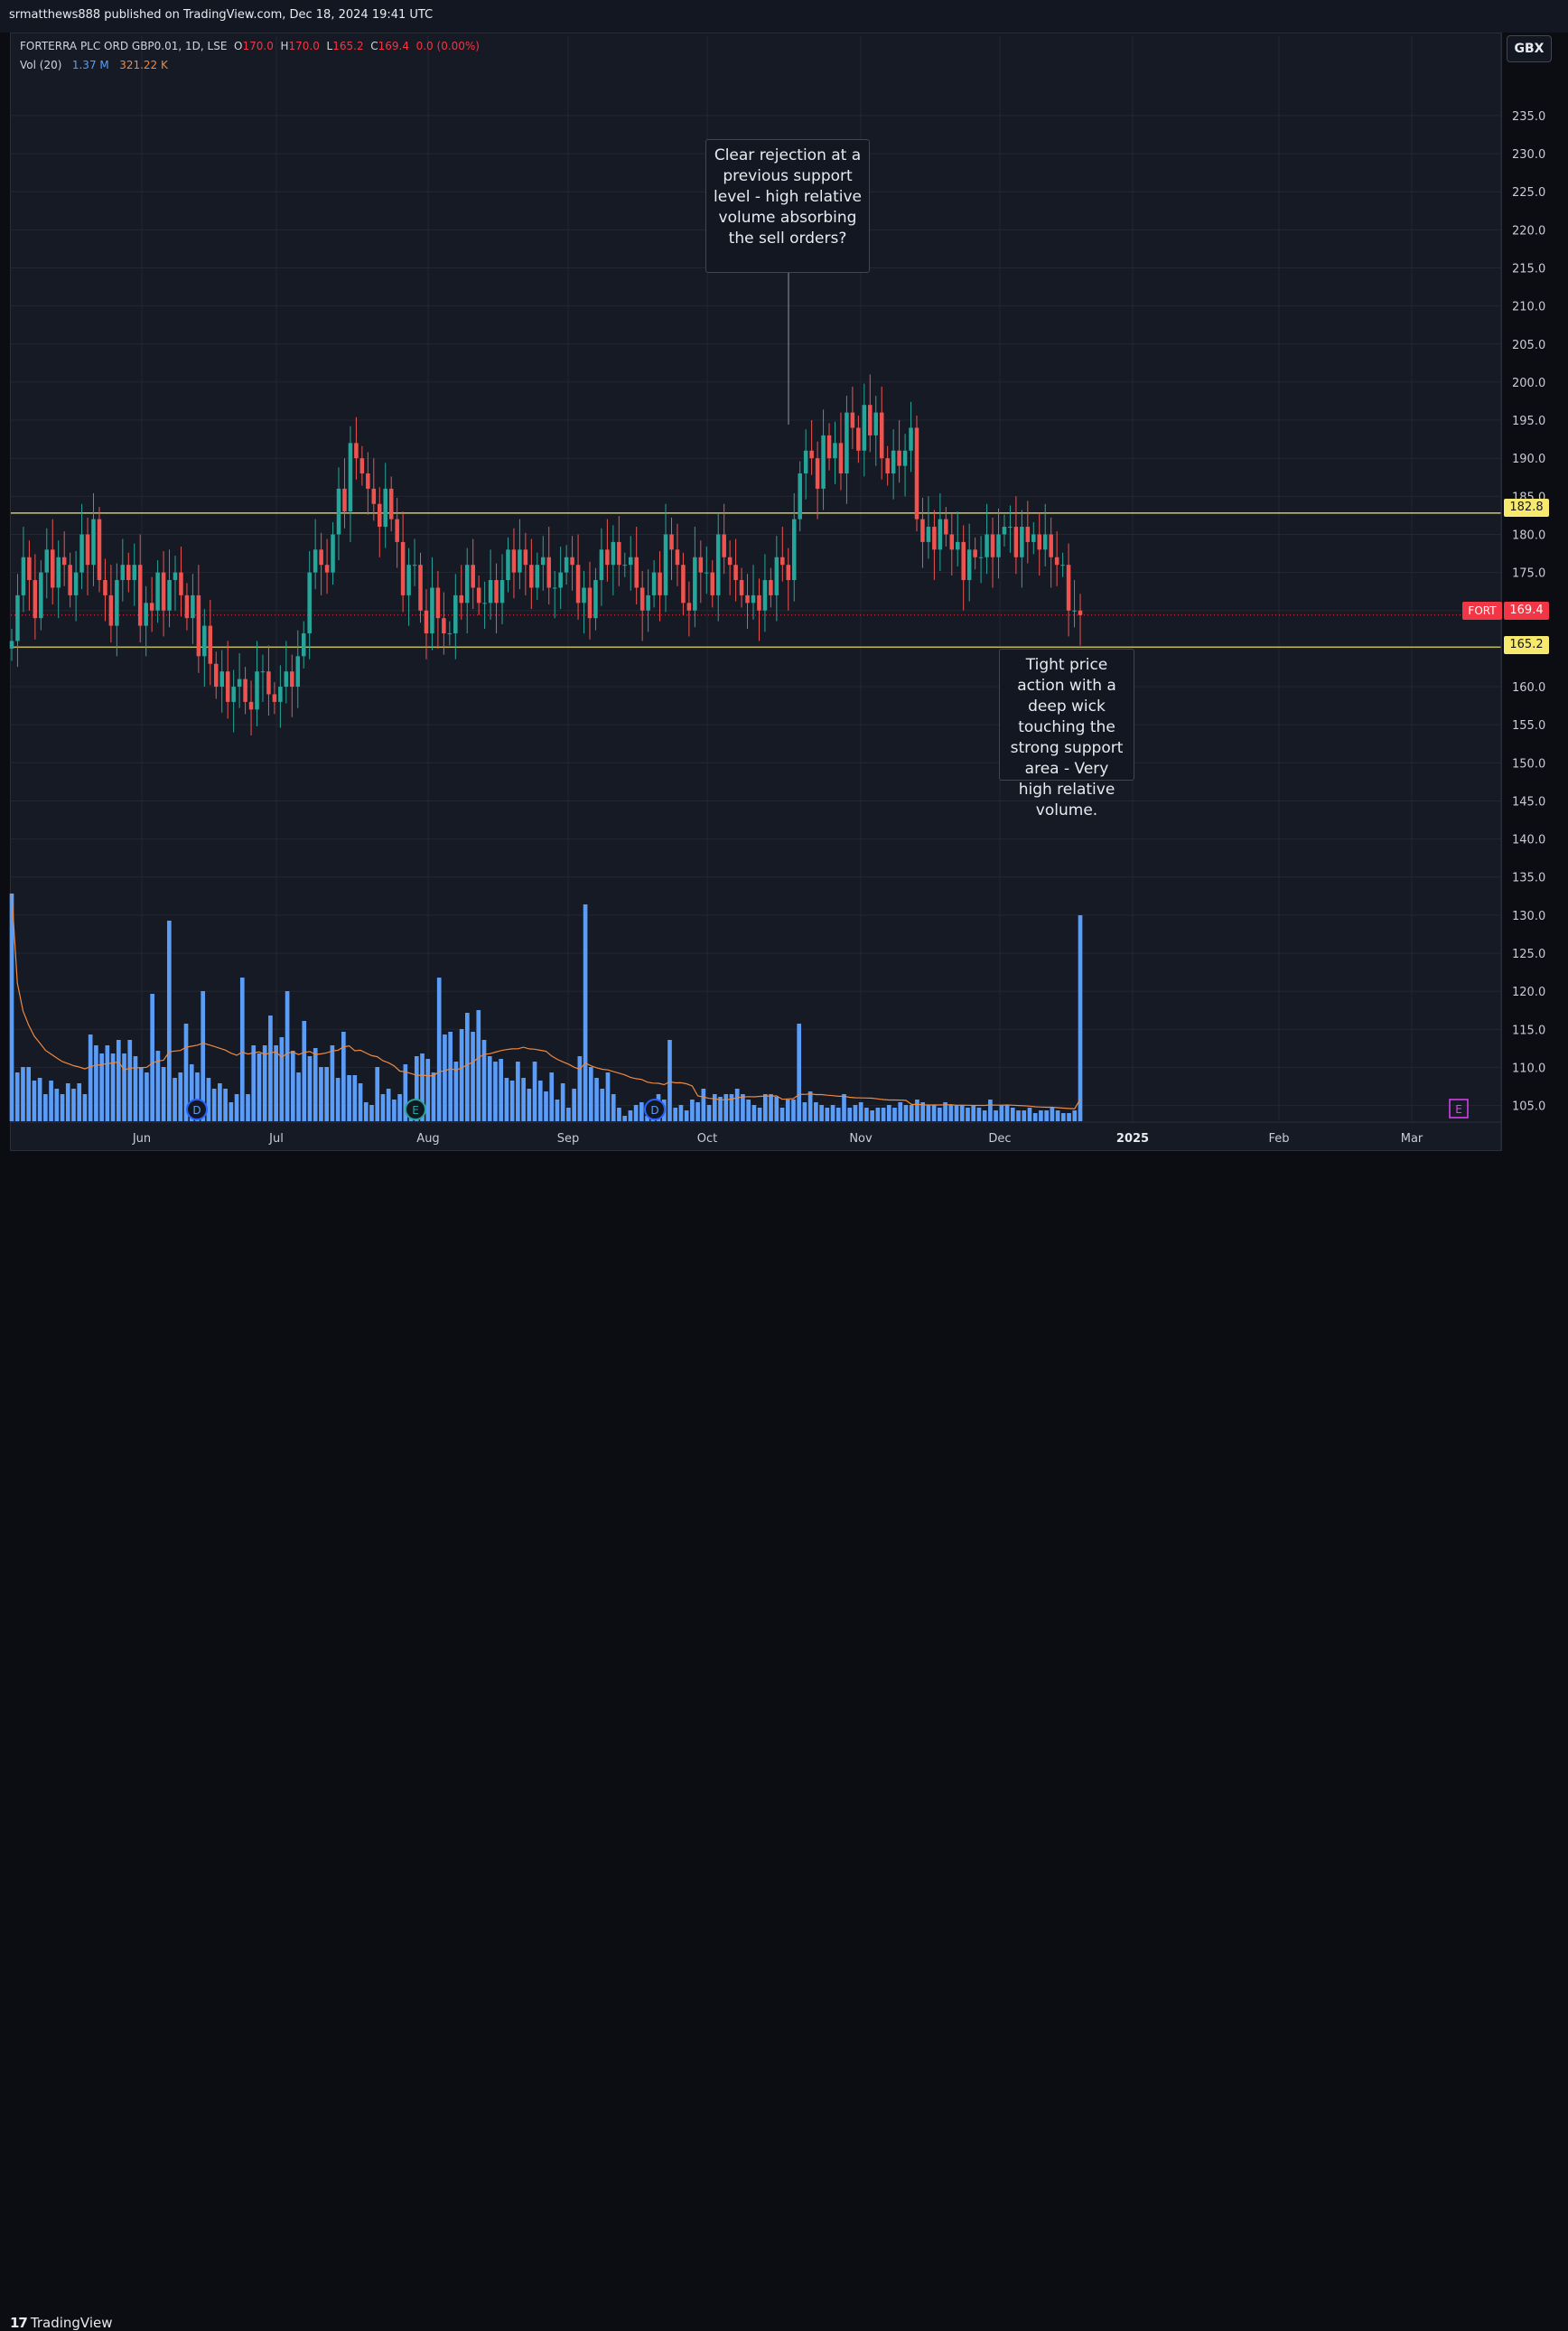  What do you see at coordinates (329, 46) in the screenshot?
I see `low-label: L` at bounding box center [329, 46].